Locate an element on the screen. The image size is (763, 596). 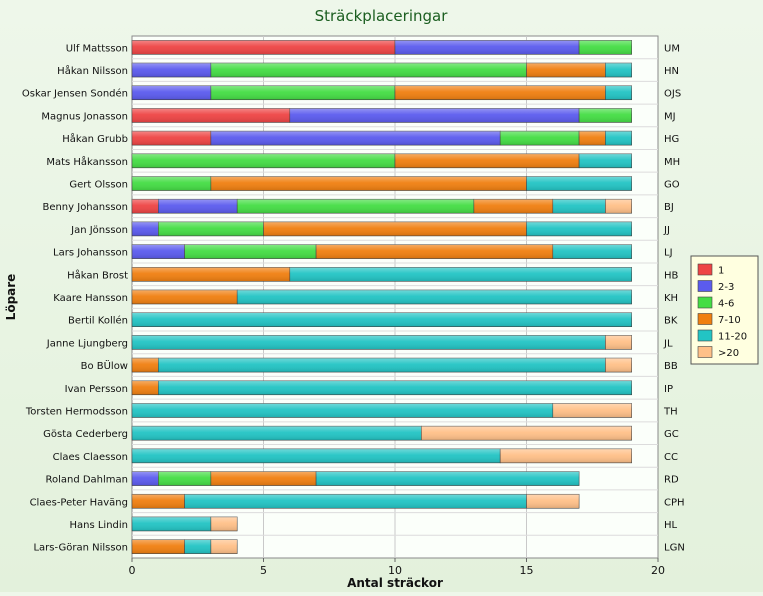
category-label: Ivan Persson is located at coordinates (96, 389).